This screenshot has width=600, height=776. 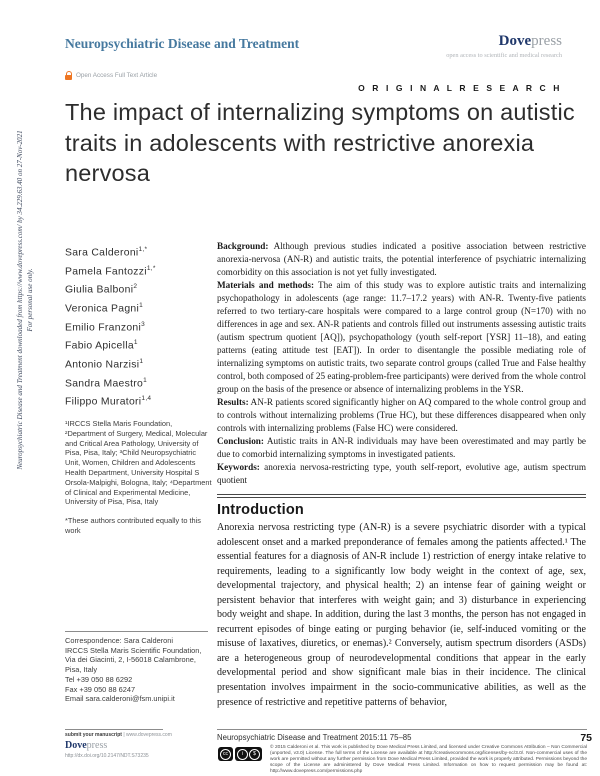 What do you see at coordinates (99, 679) in the screenshot?
I see `correspondence-line: Tel +39 050 88 6292` at bounding box center [99, 679].